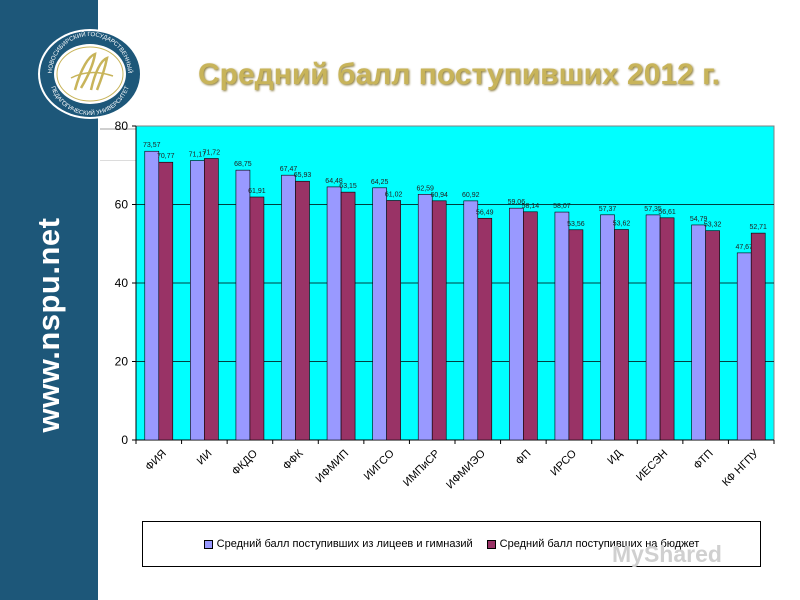 This screenshot has height=600, width=800. I want to click on x-tick-label: ФТП, so click(703, 460).